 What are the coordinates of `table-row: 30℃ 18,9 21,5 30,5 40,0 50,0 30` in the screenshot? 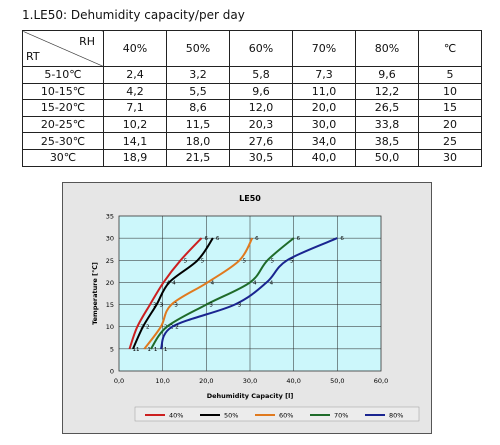 It's located at (252, 157).